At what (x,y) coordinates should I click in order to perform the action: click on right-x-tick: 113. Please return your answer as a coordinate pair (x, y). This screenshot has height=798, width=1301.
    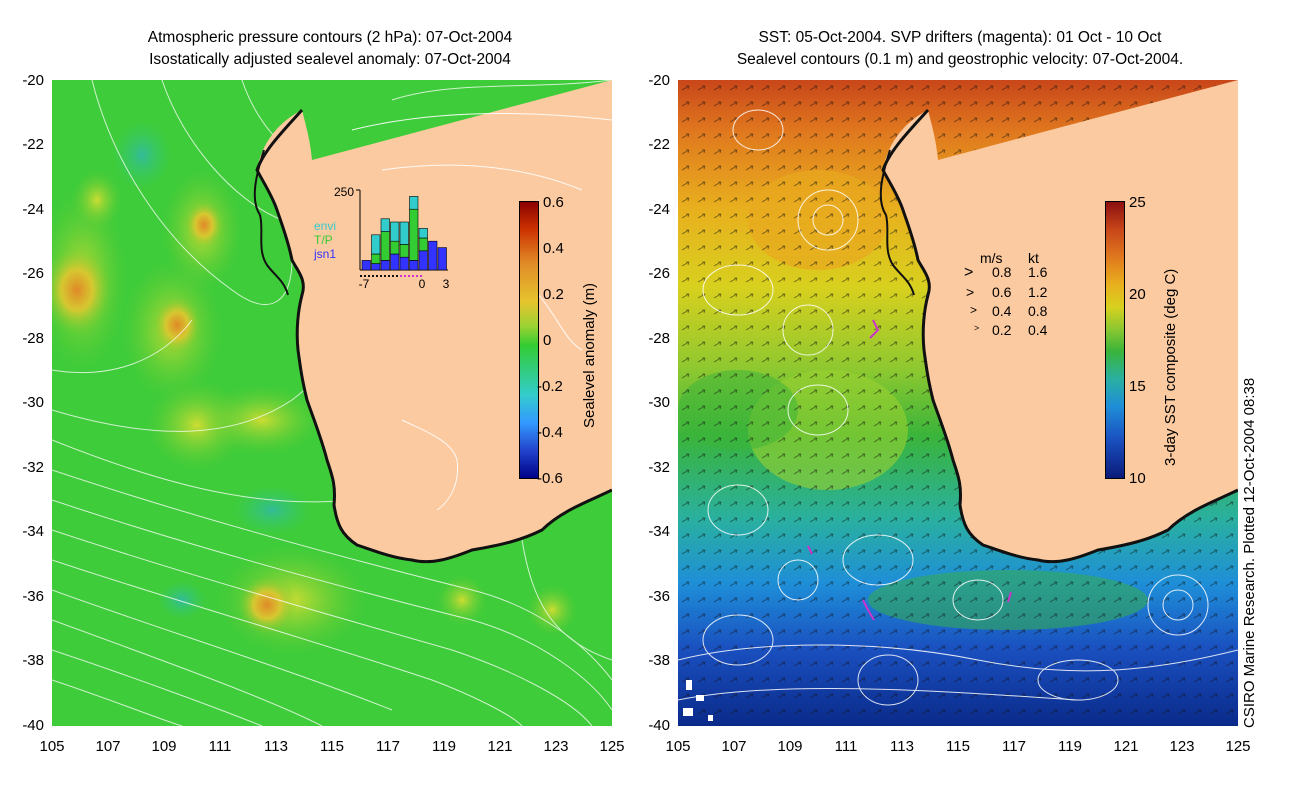
    Looking at the image, I should click on (902, 746).